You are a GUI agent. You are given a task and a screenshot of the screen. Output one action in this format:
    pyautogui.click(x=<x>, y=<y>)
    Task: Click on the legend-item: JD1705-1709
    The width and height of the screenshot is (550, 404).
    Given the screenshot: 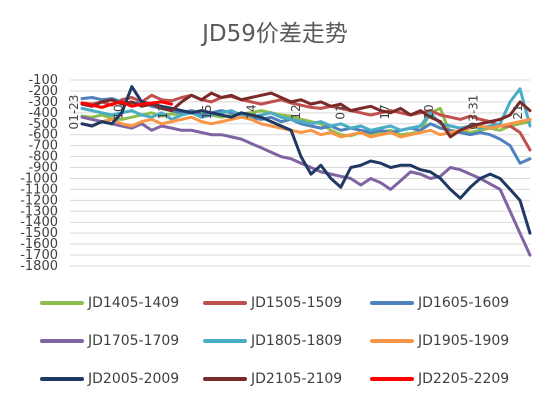 What is the action you would take?
    pyautogui.click(x=109, y=341)
    